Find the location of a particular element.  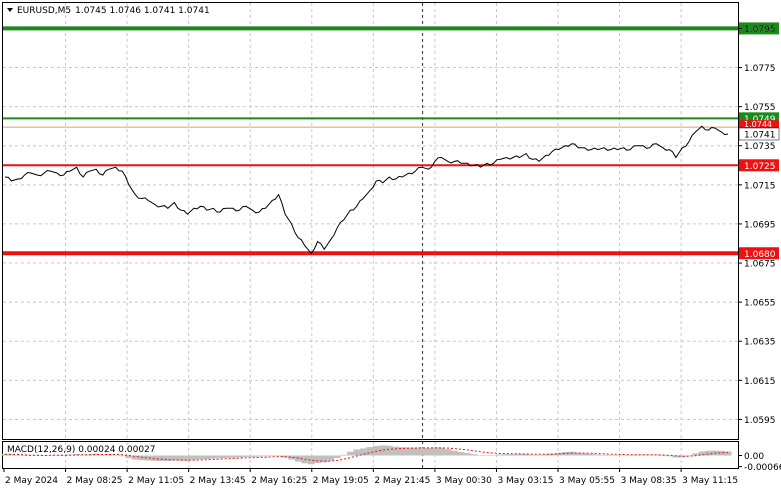

level-tag-1.0795 is located at coordinates (759, 28).